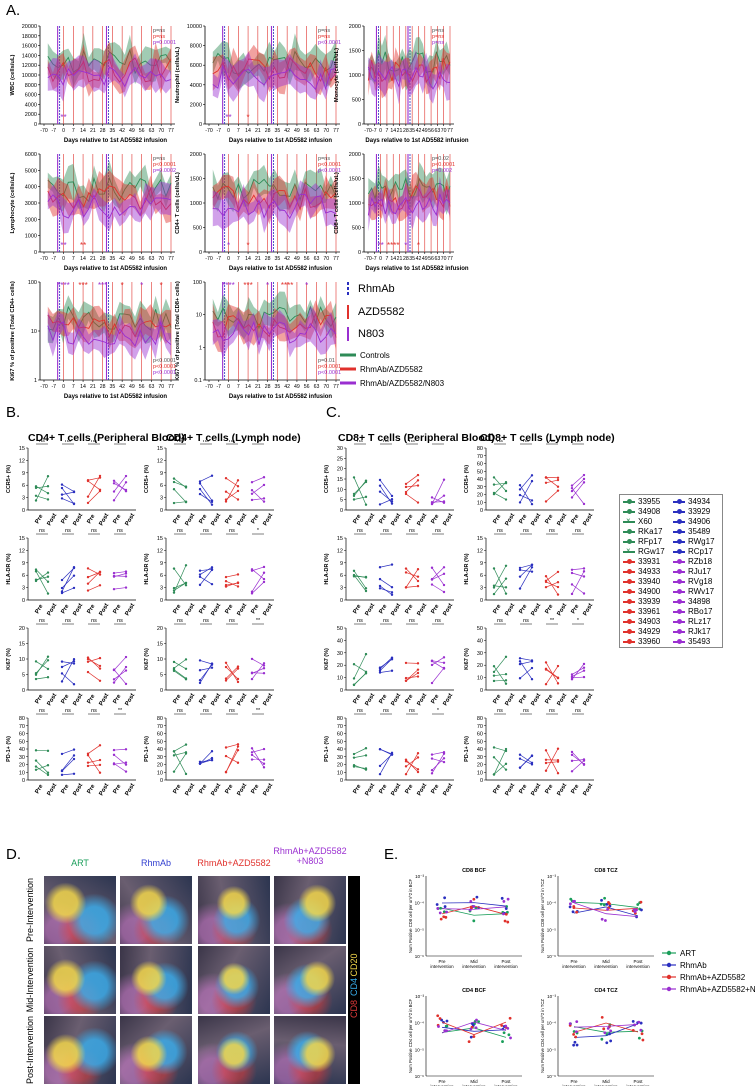 This screenshot has width=755, height=1086. Describe the element at coordinates (9, 749) in the screenshot. I see `y-axis-title: PD-1+ (%)` at that location.